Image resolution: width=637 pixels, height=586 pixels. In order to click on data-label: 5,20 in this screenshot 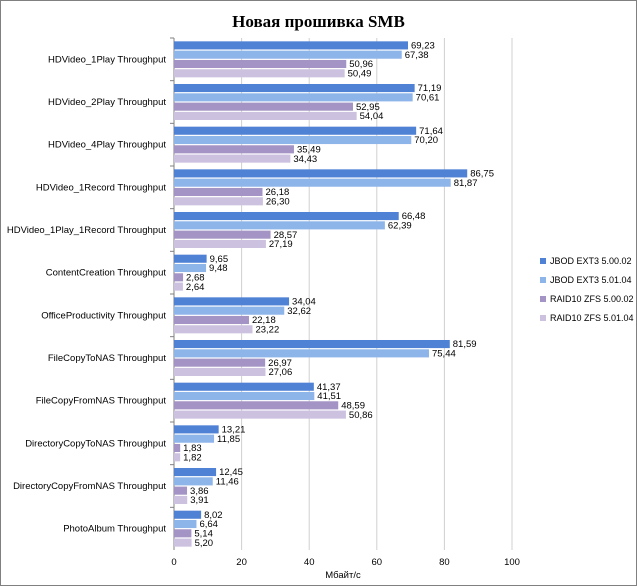, I will do `click(204, 543)`.